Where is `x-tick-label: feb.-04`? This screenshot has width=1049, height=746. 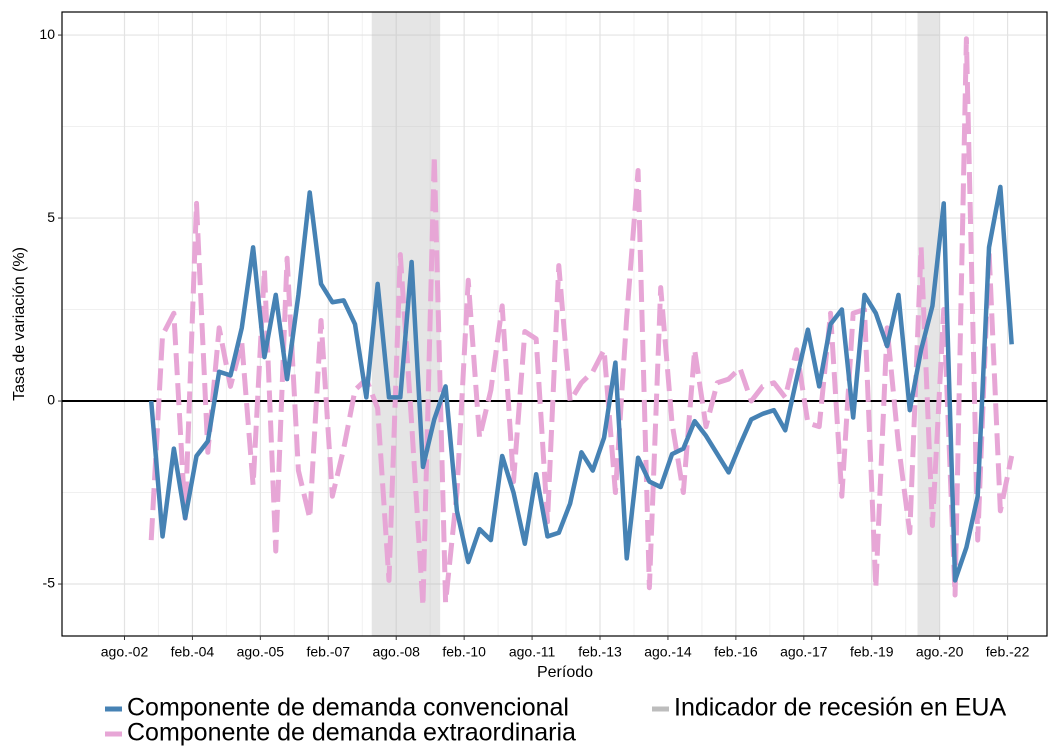 x-tick-label: feb.-04 is located at coordinates (193, 652).